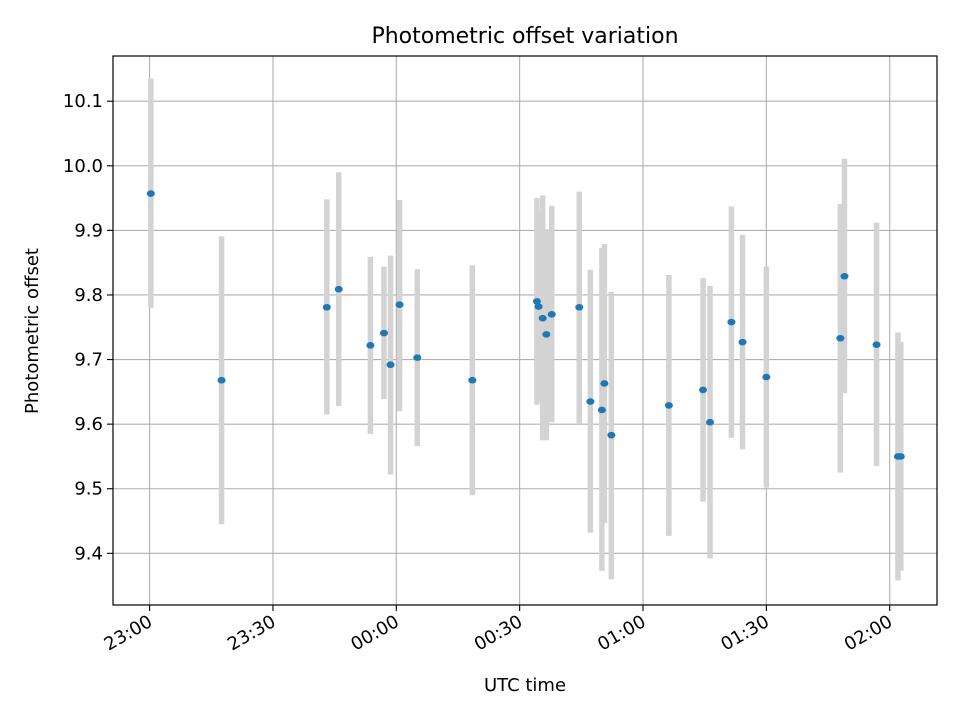 This screenshot has width=960, height=724. I want to click on y-axis-ticks: 9.4 9.5 9.6 9.7 9.8 9.9 10.0 10.1, so click(88, 327).